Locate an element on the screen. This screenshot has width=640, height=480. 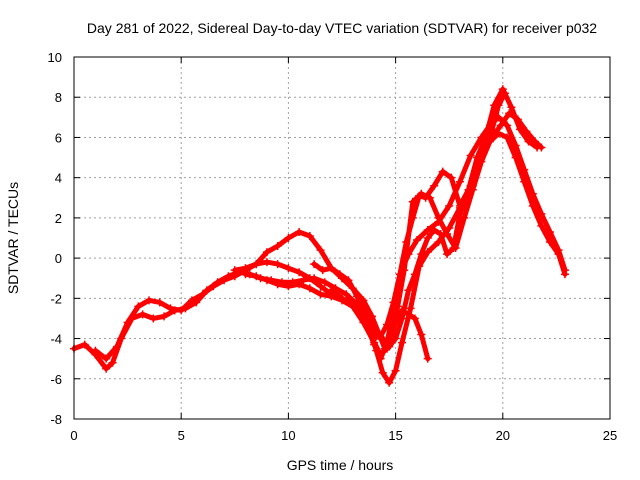
y-tick-label: -8 is located at coordinates (56, 419).